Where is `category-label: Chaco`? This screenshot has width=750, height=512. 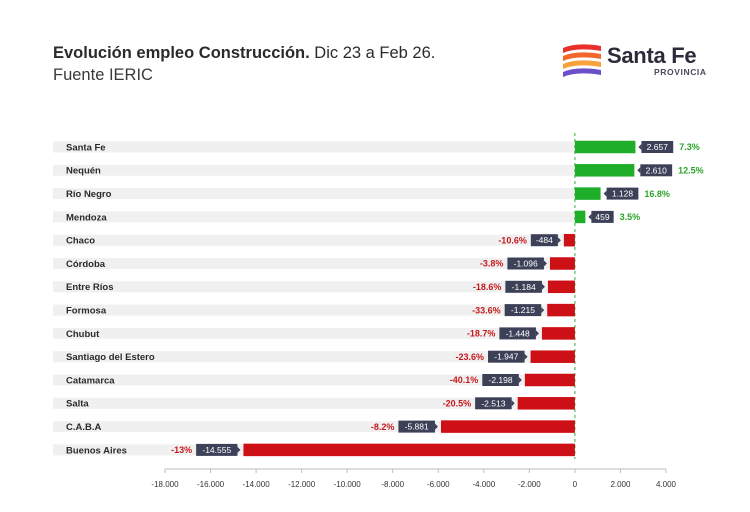 category-label: Chaco is located at coordinates (80, 241).